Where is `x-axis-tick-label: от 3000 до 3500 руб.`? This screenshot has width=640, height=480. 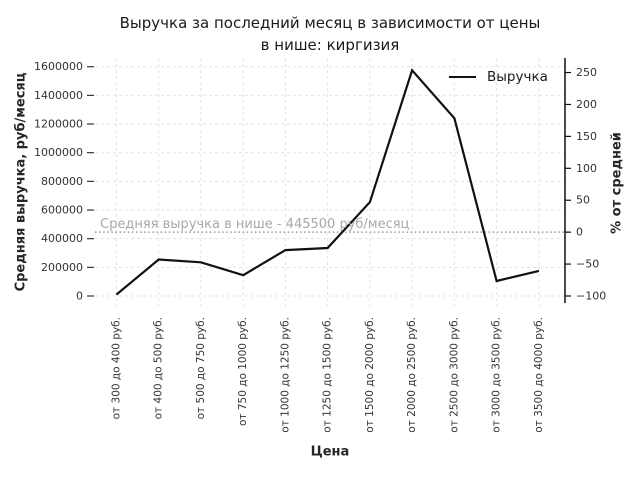 x-axis-tick-label: от 3000 до 3500 руб. is located at coordinates (497, 375).